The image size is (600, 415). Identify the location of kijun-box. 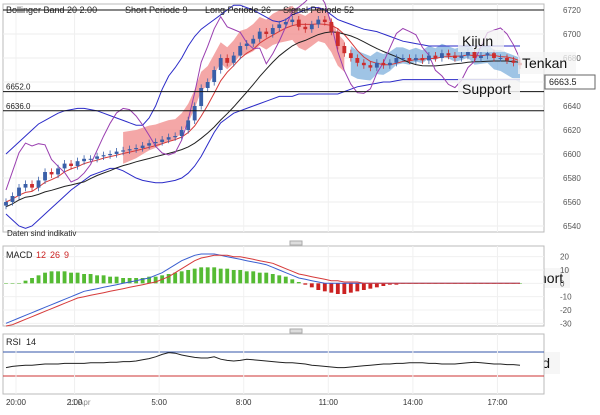
(481, 41).